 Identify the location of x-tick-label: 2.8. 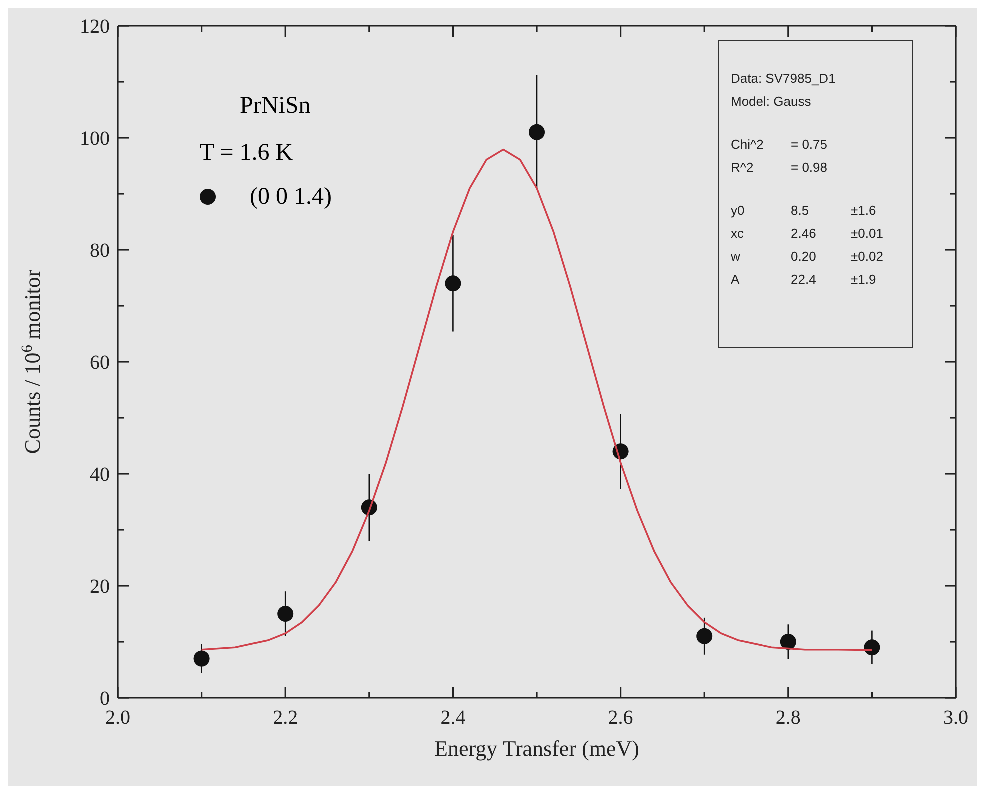
(788, 718).